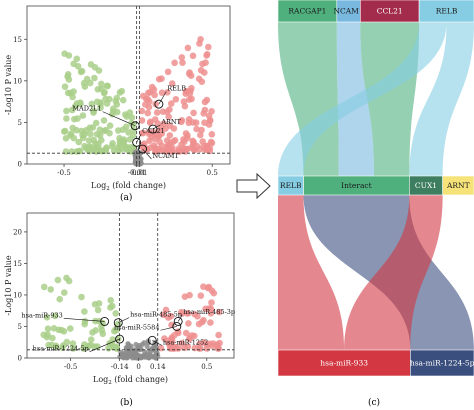 The width and height of the screenshot is (474, 410). I want to click on sankey-node-label: CCL21, so click(390, 11).